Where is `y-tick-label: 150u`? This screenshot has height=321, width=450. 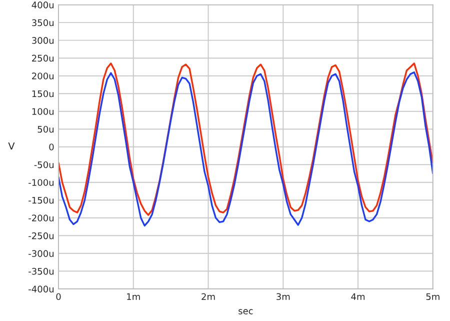
y-tick-label: 150u is located at coordinates (43, 94).